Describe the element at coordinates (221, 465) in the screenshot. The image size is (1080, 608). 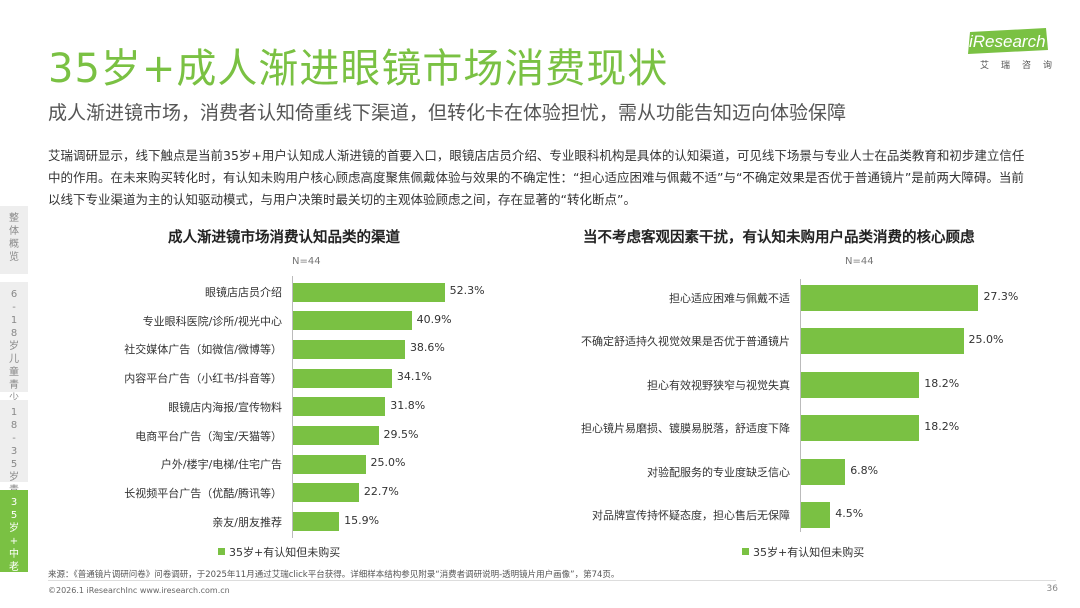
I see `chart1-category-label: 户外/楼宇/电梯/住宅广告` at that location.